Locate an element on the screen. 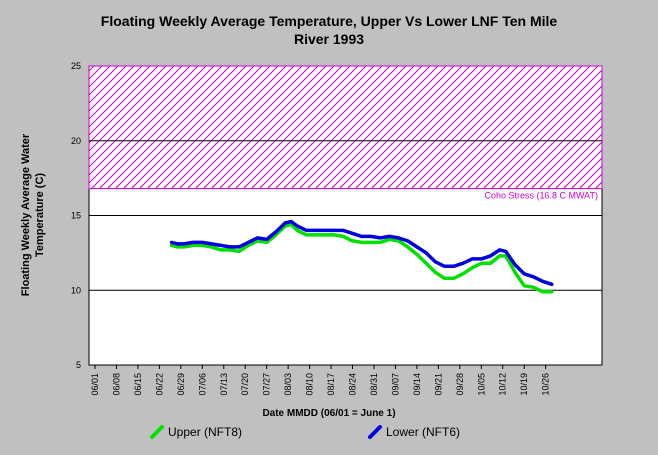 This screenshot has width=658, height=455. y-tick-label: 10 is located at coordinates (76, 290).